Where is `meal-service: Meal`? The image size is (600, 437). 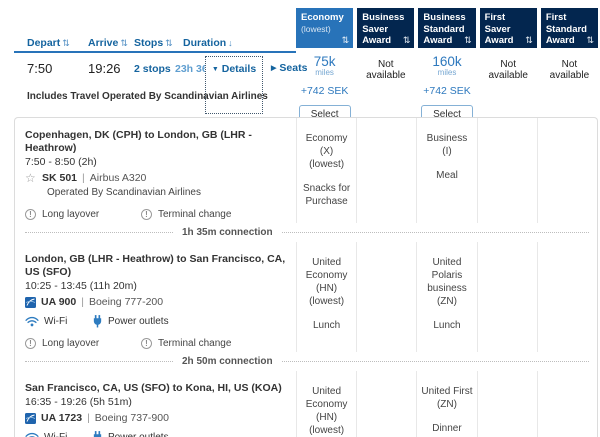
meal-service: Meal is located at coordinates (447, 175).